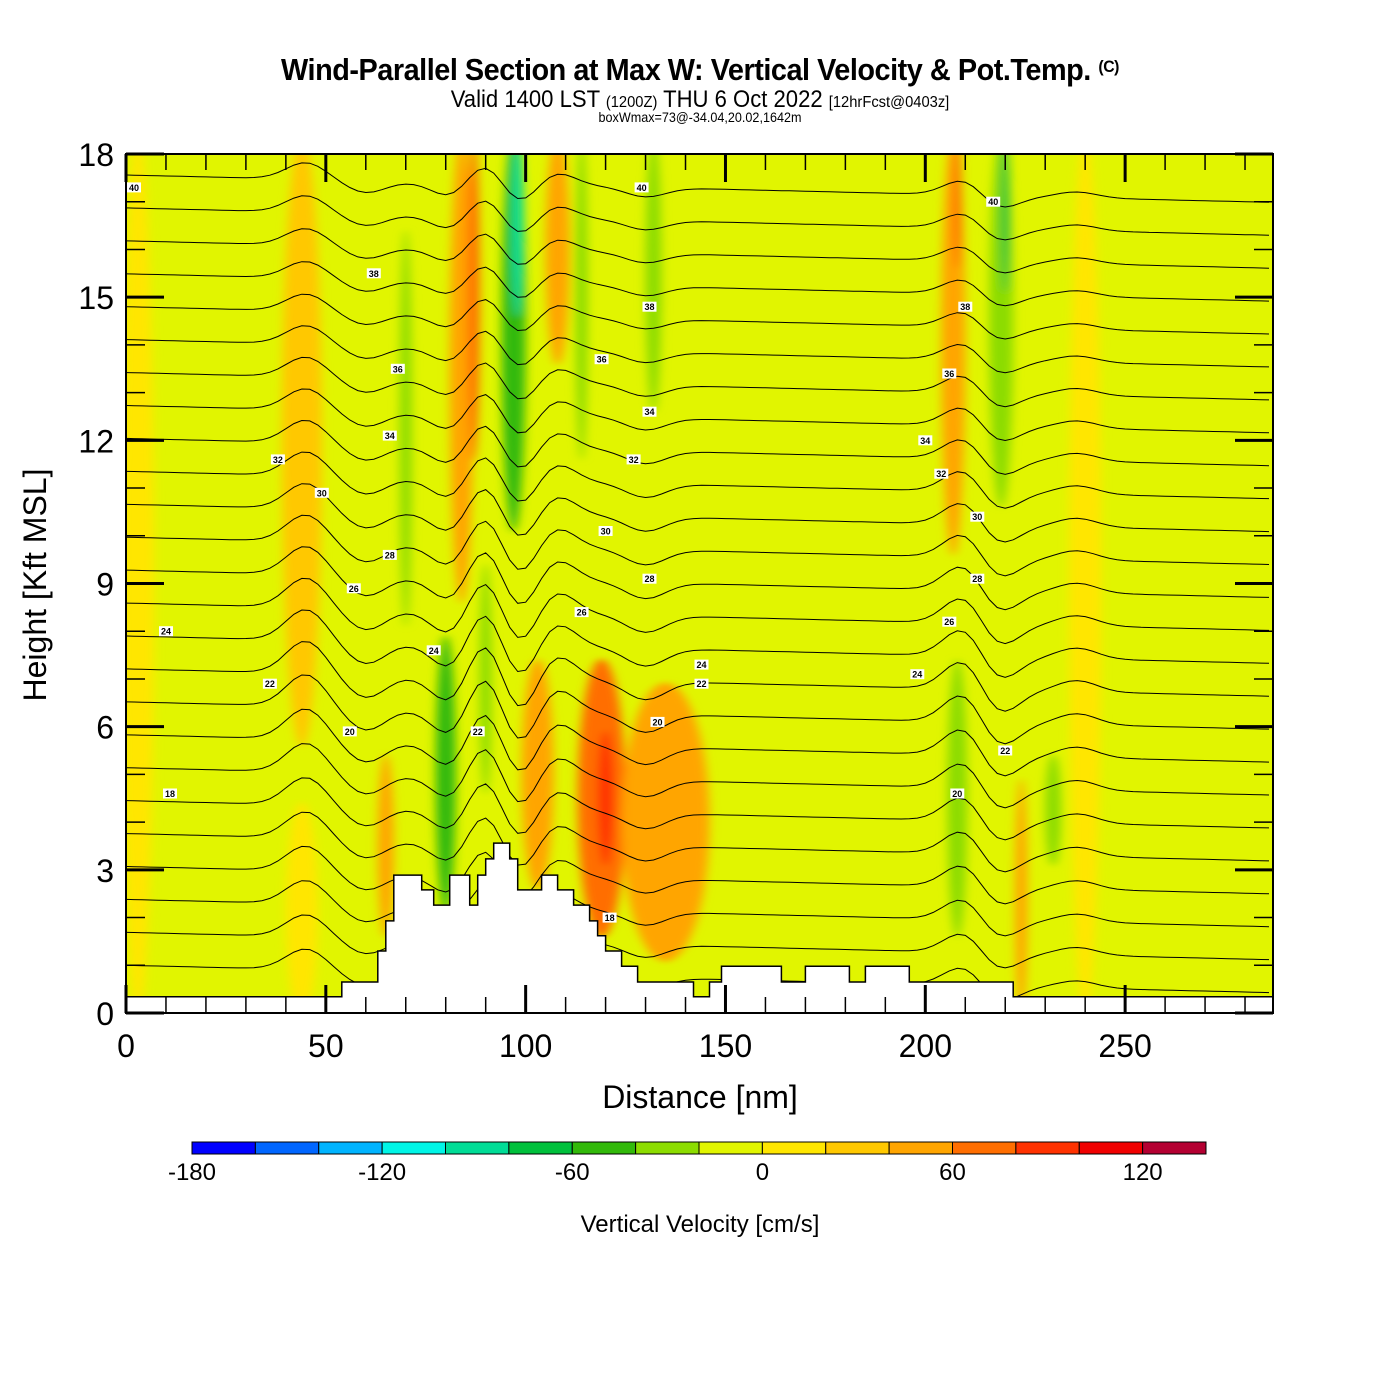 This screenshot has height=1400, width=1400. I want to click on contour-label-text: 22, so click(701, 684).